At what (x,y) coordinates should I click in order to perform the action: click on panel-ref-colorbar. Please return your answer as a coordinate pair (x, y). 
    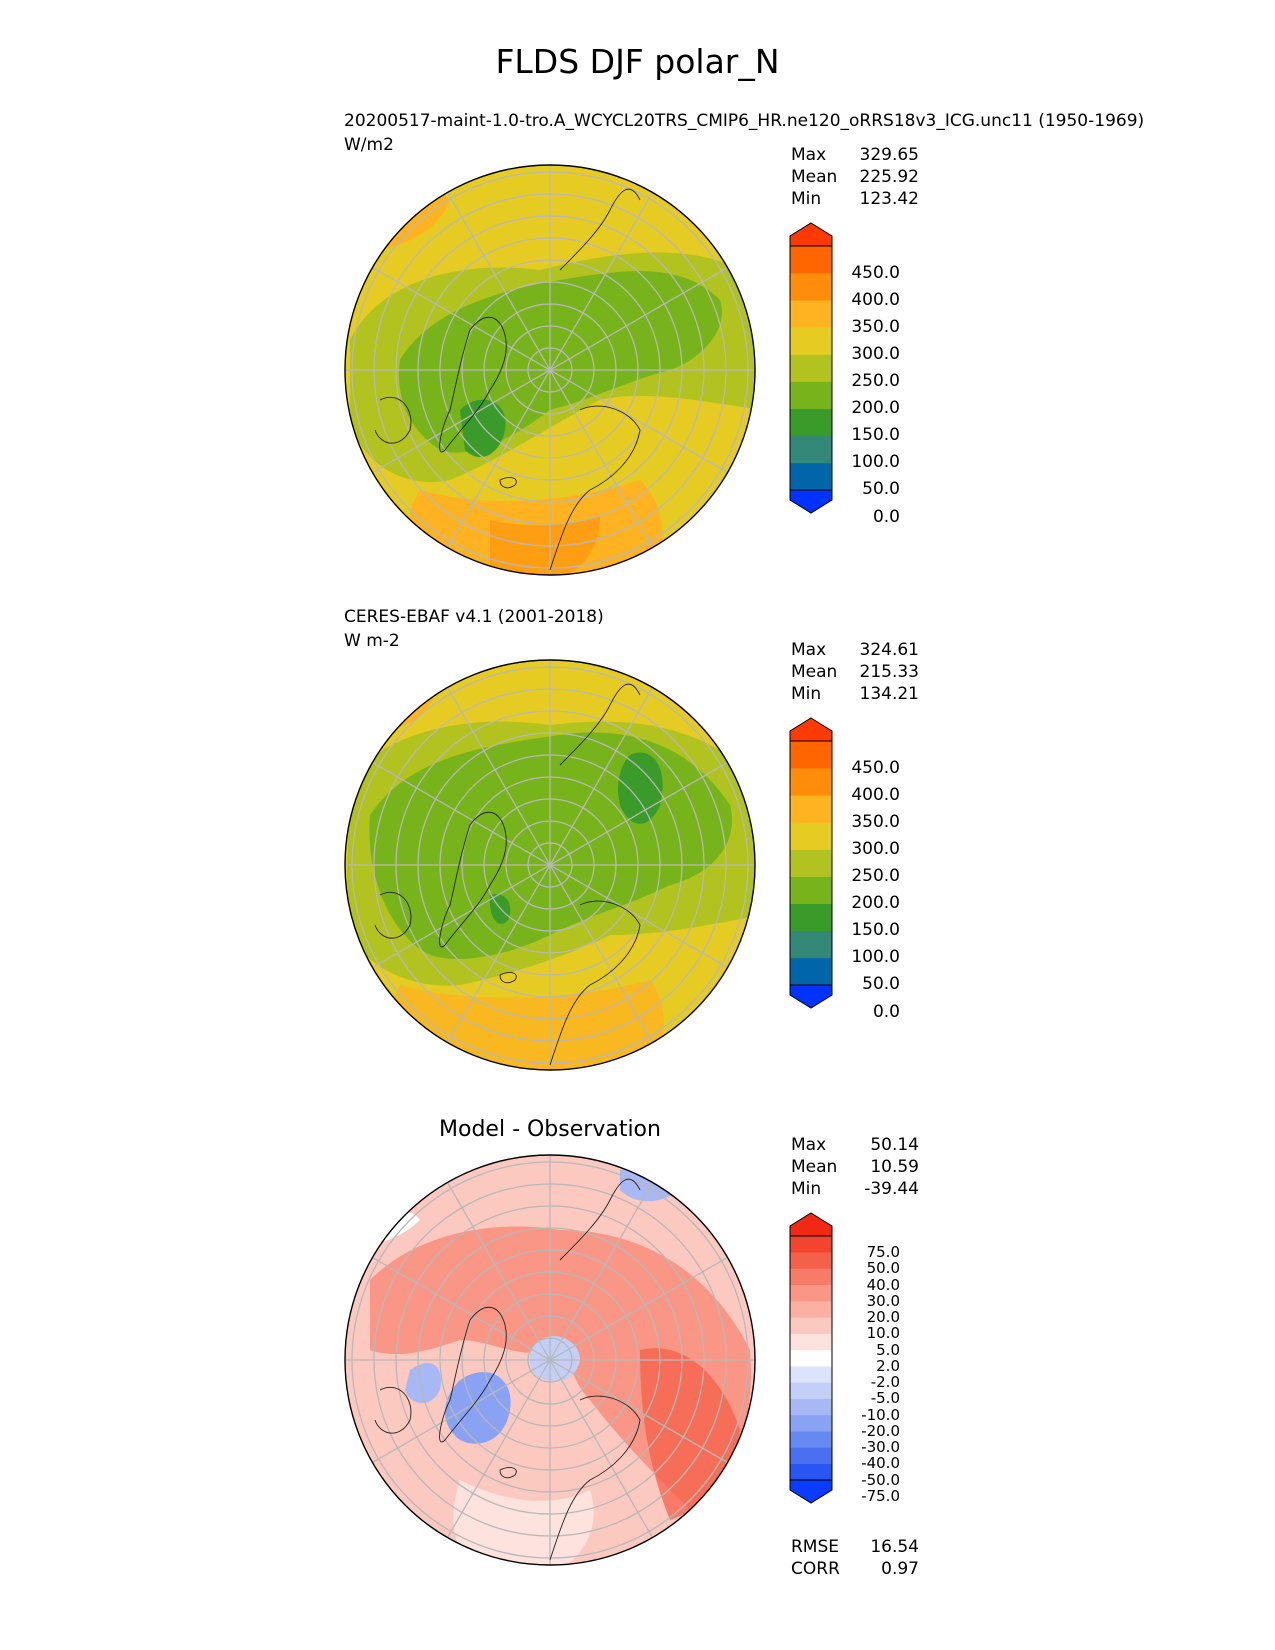
    Looking at the image, I should click on (811, 863).